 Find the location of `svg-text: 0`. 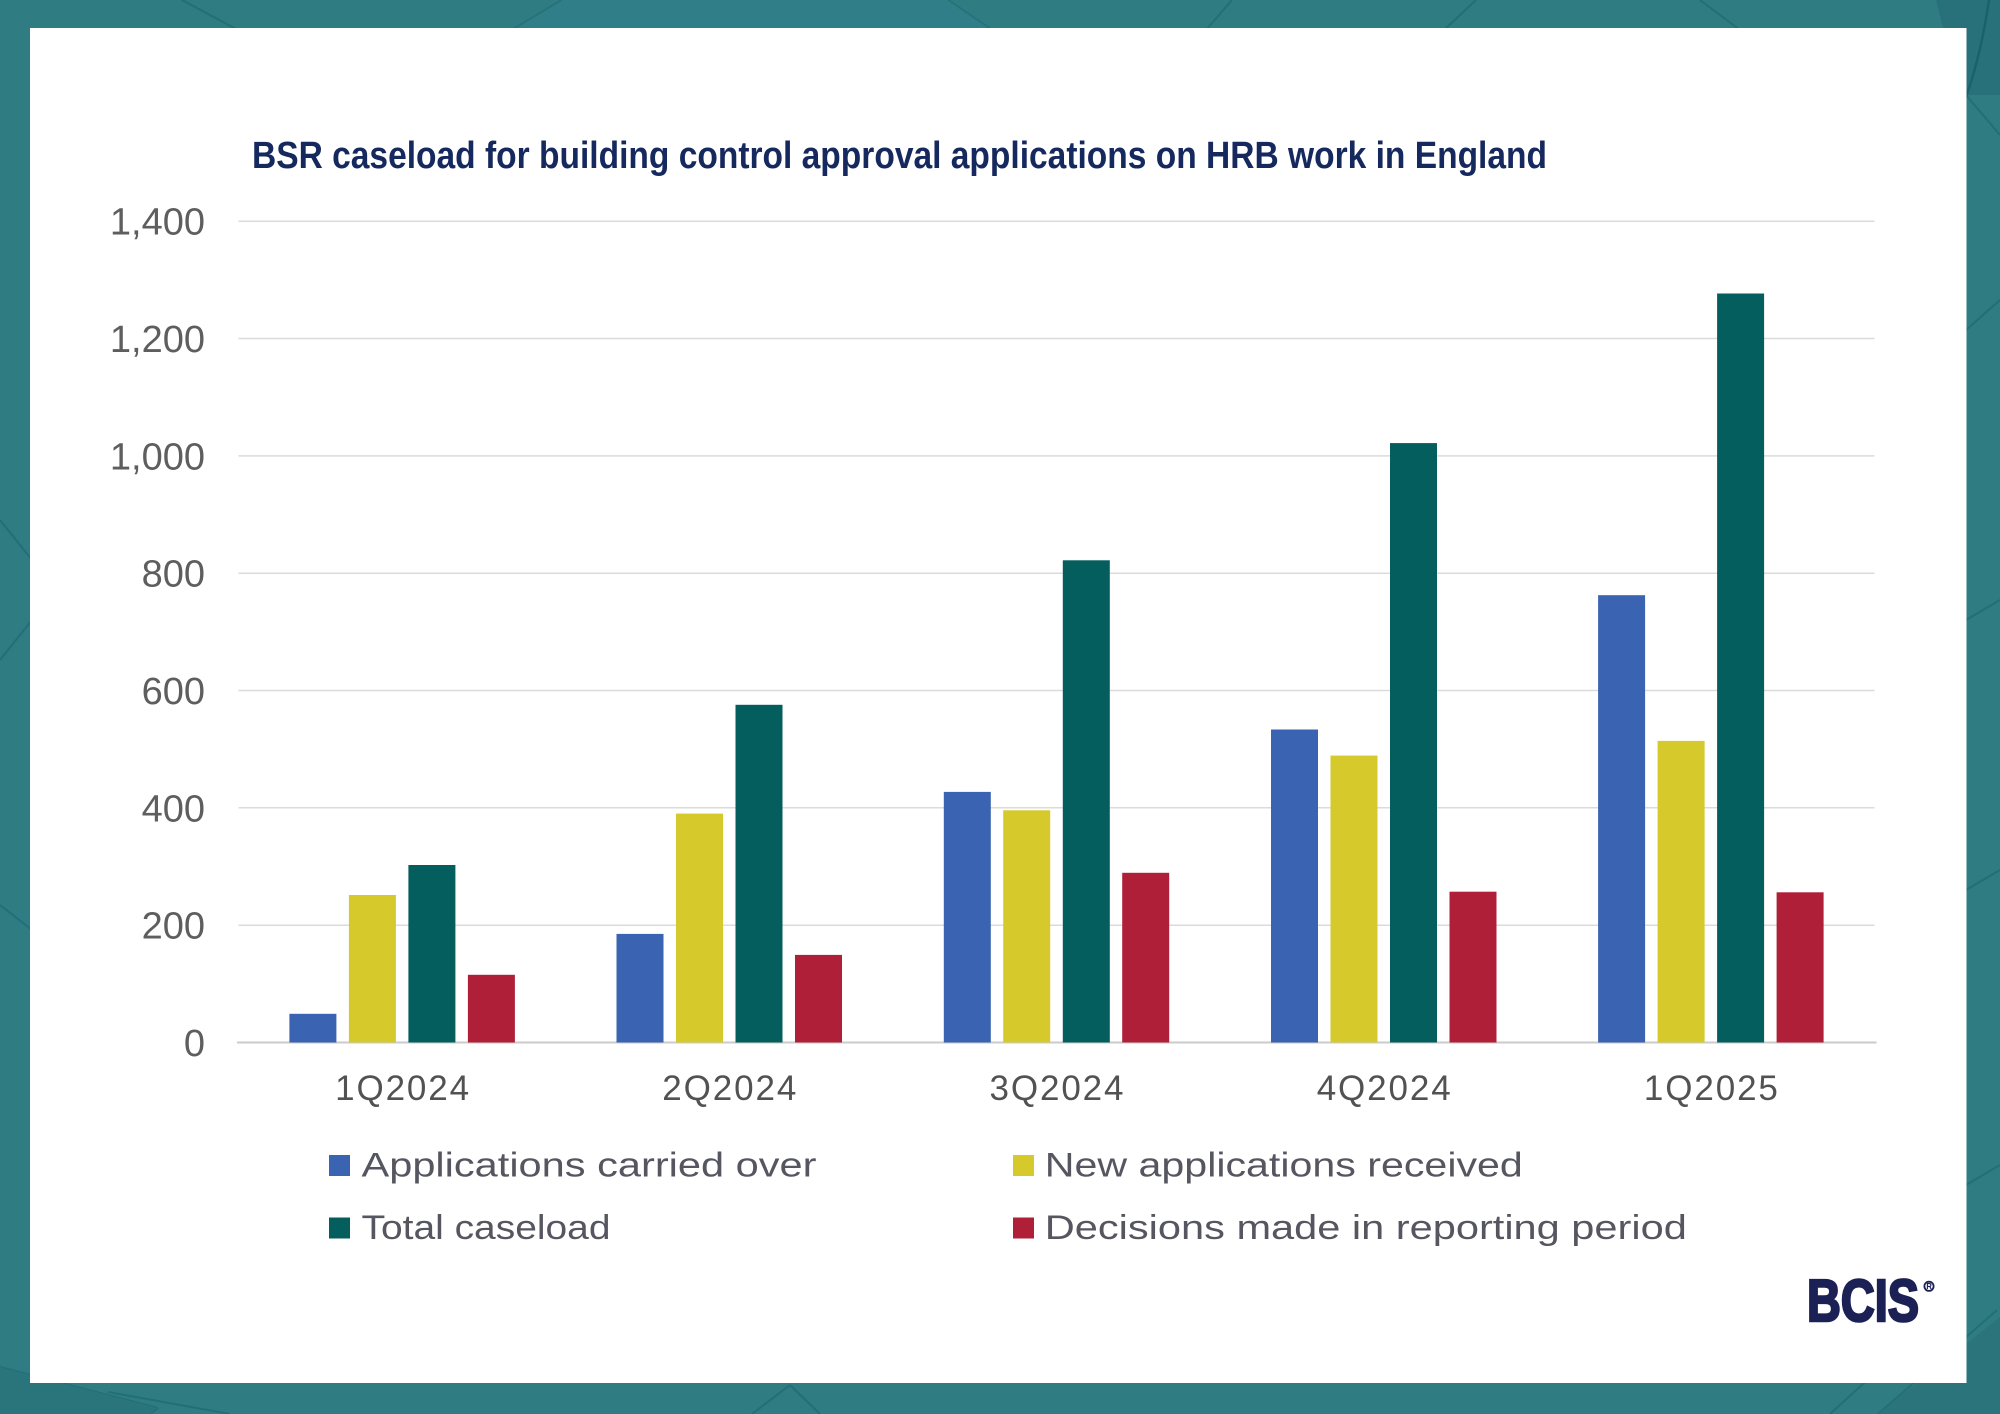

svg-text: 0 is located at coordinates (194, 1044).